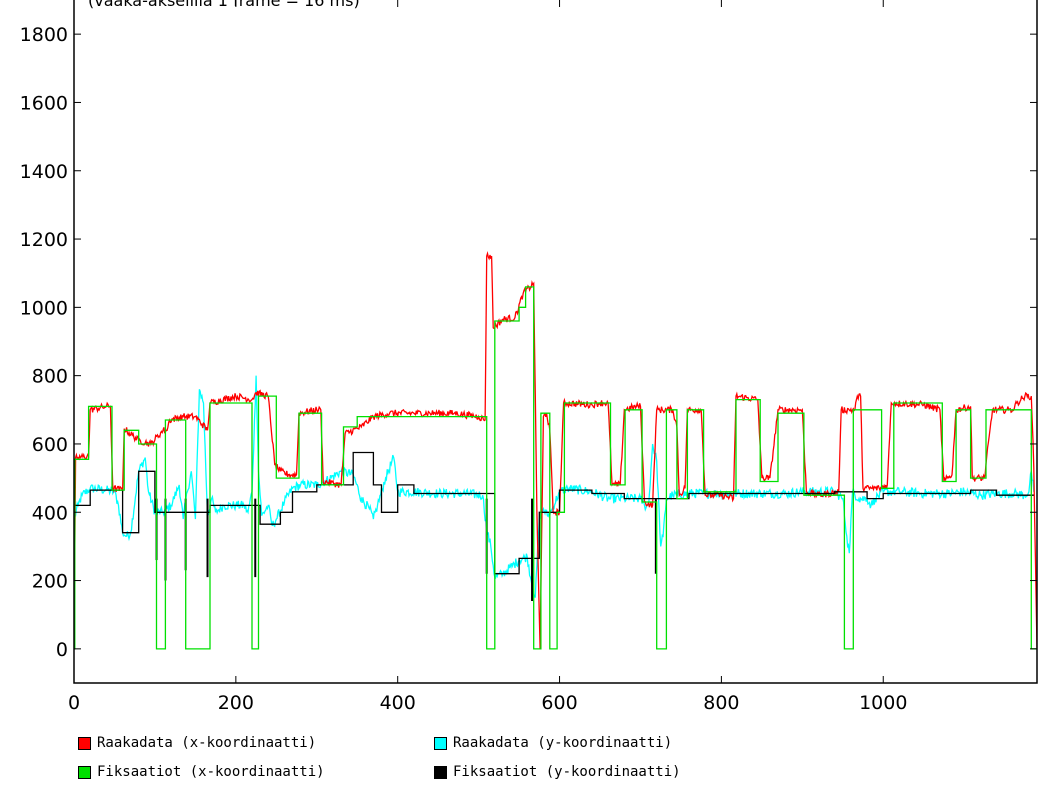  What do you see at coordinates (50, 377) in the screenshot?
I see `y-tick-label-4: 800` at bounding box center [50, 377].